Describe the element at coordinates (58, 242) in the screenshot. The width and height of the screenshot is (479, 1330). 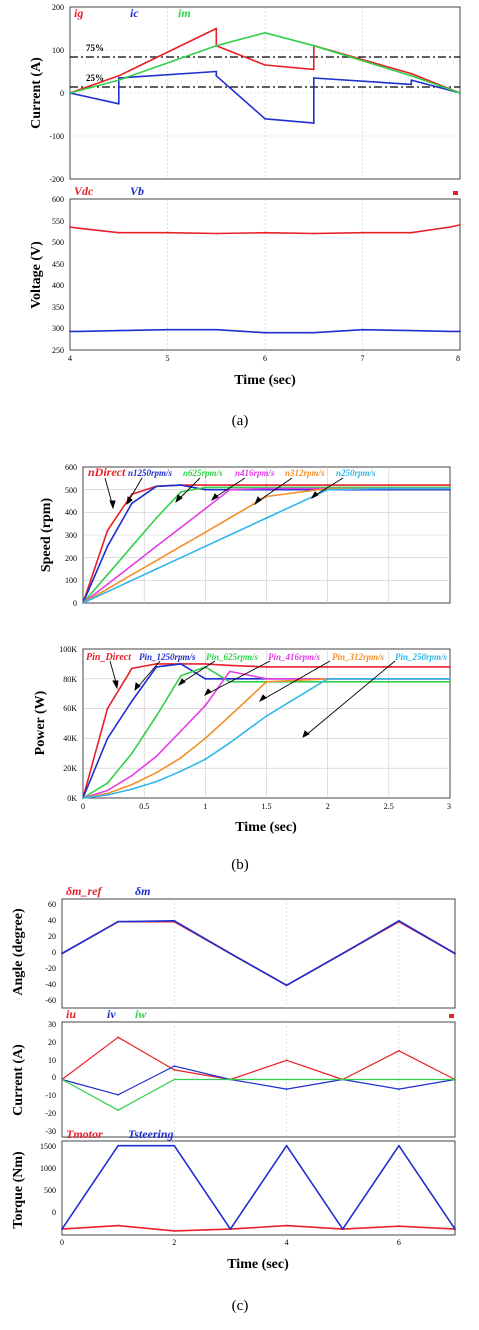
I see `ytick-a-bottom: 500` at that location.